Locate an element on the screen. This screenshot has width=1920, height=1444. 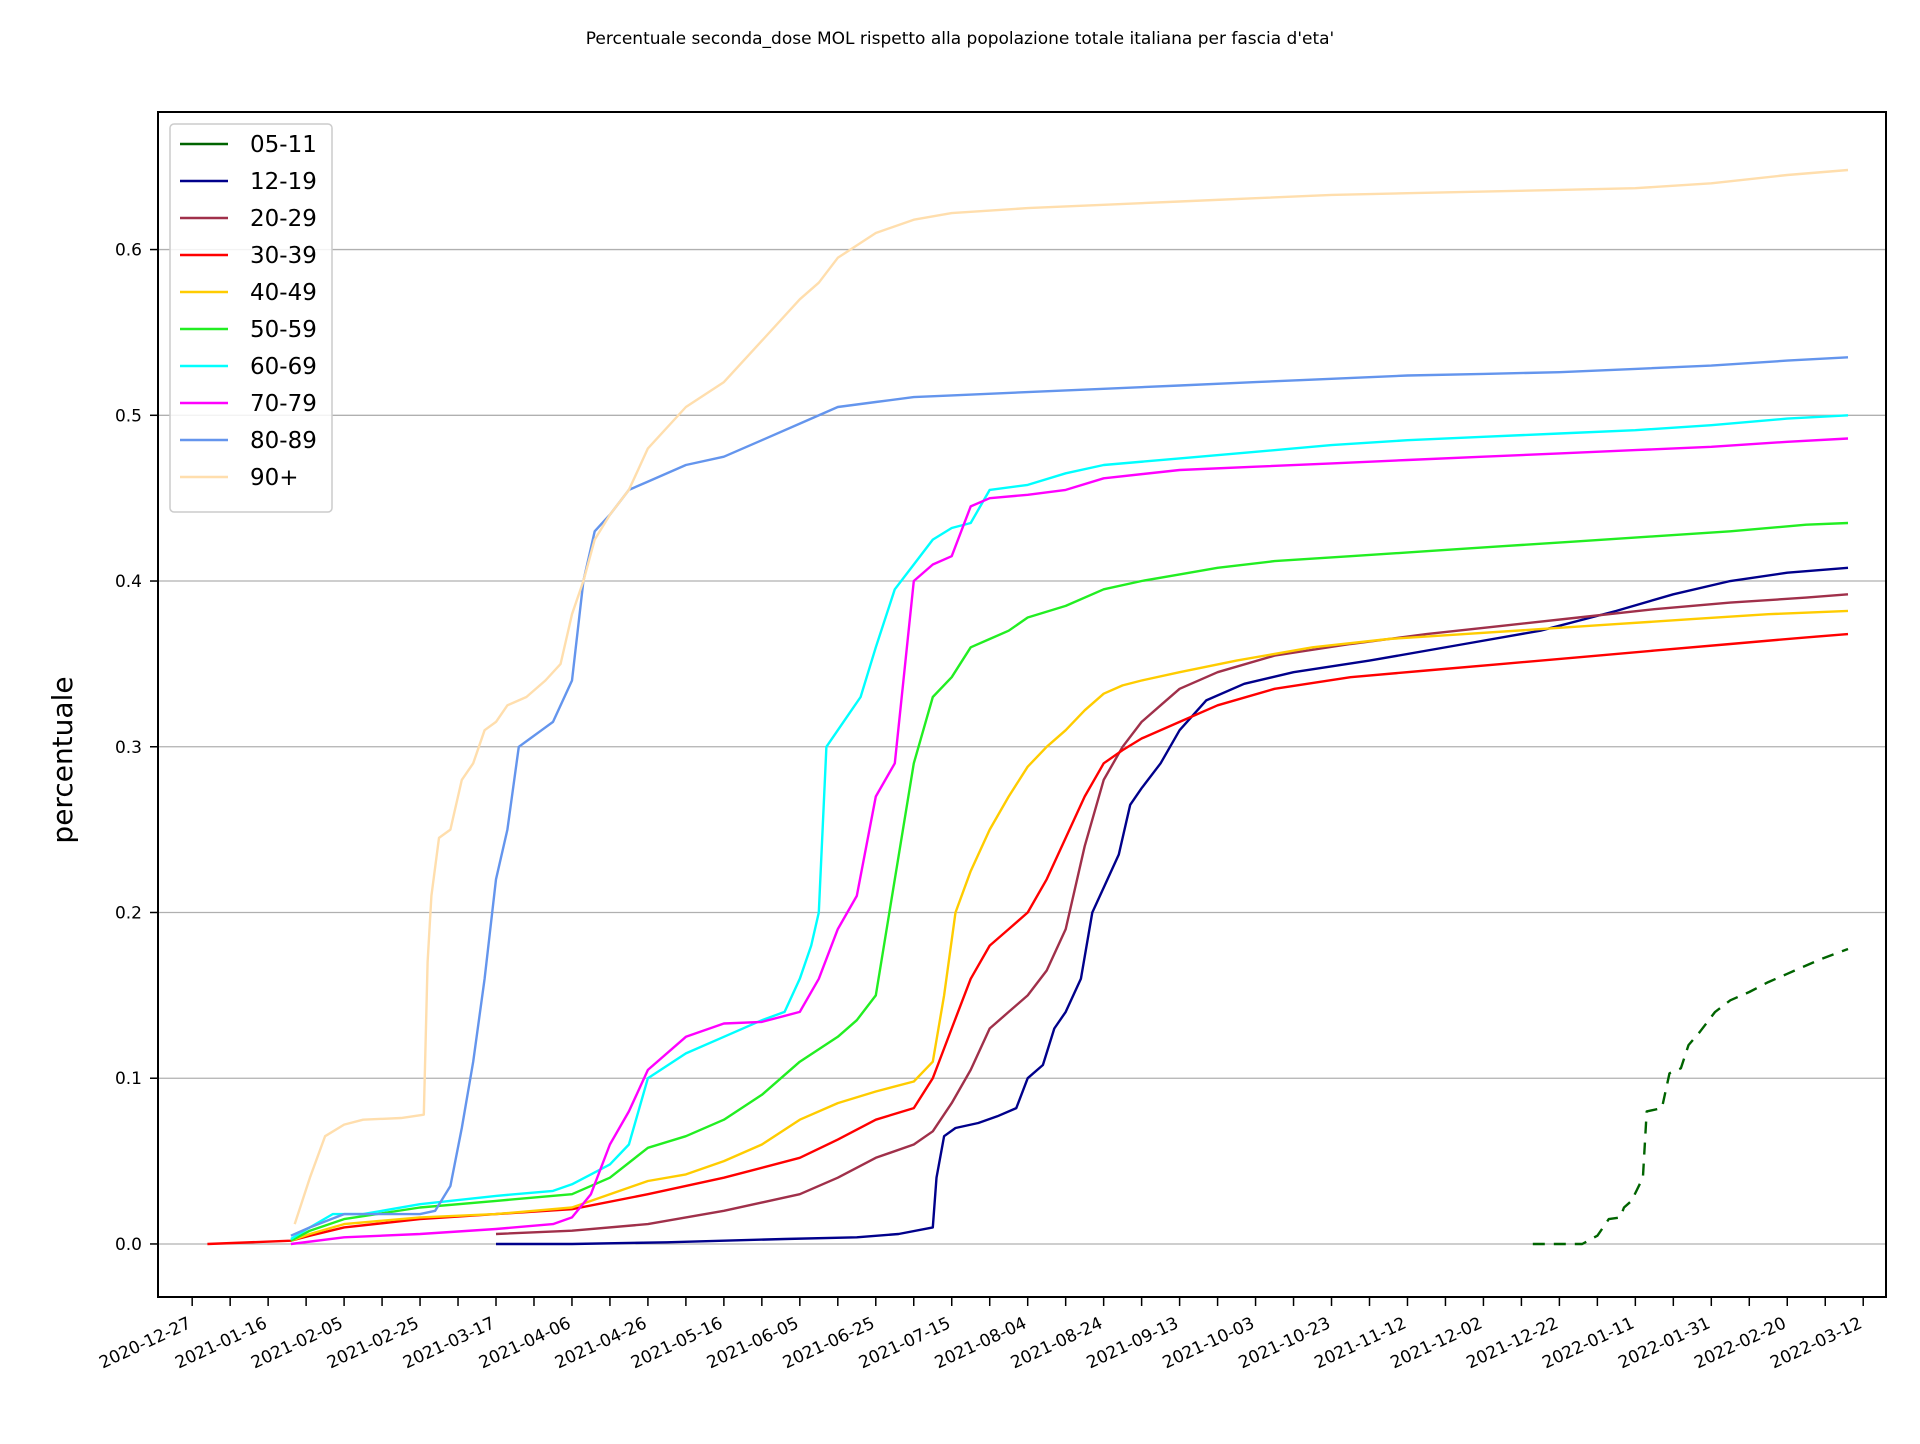
legend-entry-30-39: 30-39 is located at coordinates (248, 256).